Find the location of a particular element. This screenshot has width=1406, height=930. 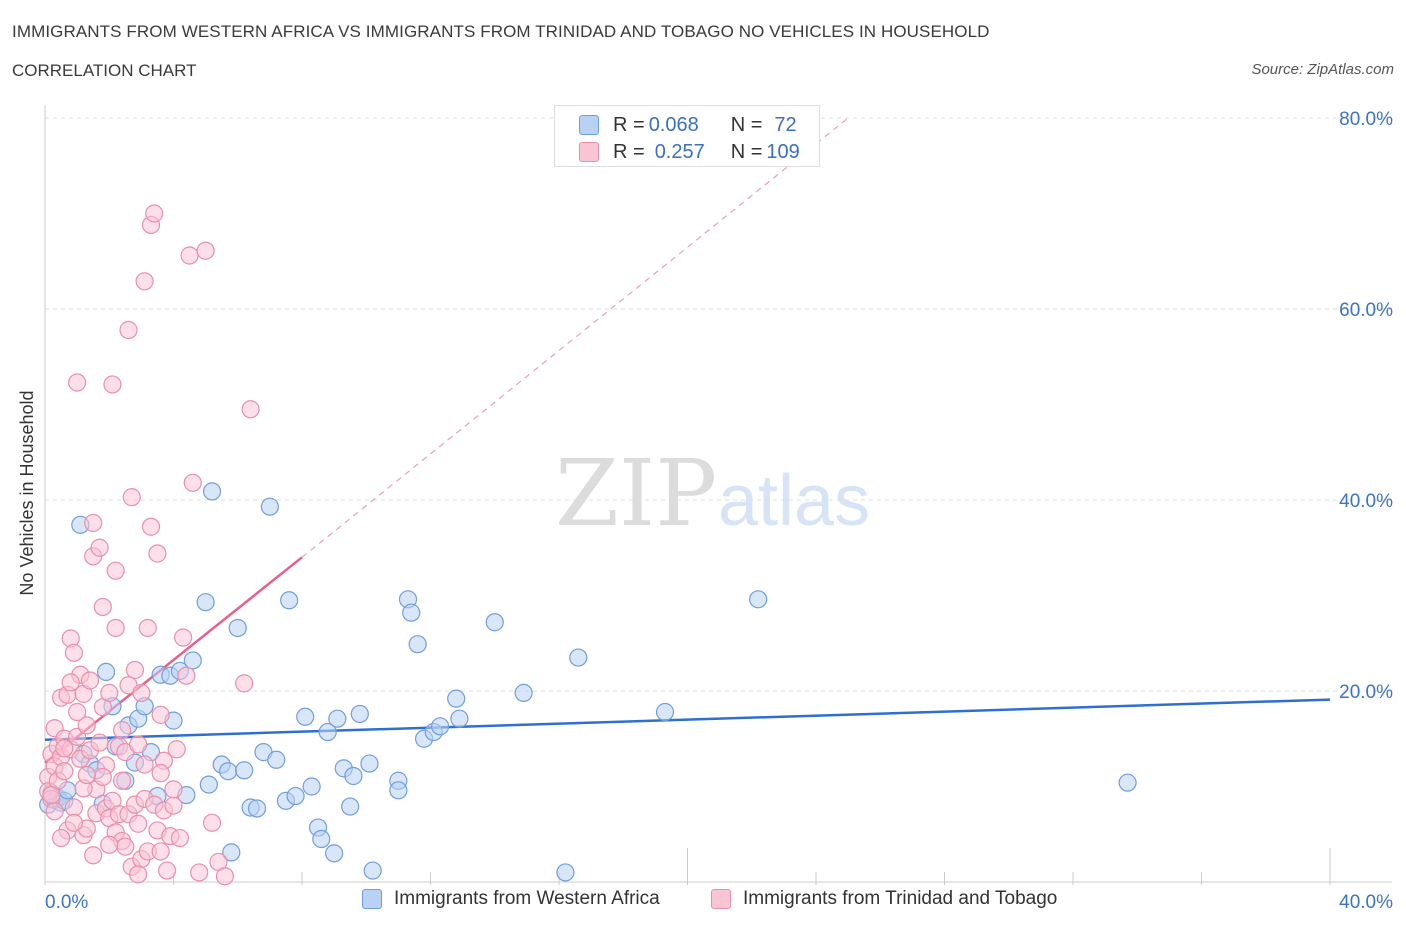

legend-swatch-western-africa is located at coordinates (372, 899).